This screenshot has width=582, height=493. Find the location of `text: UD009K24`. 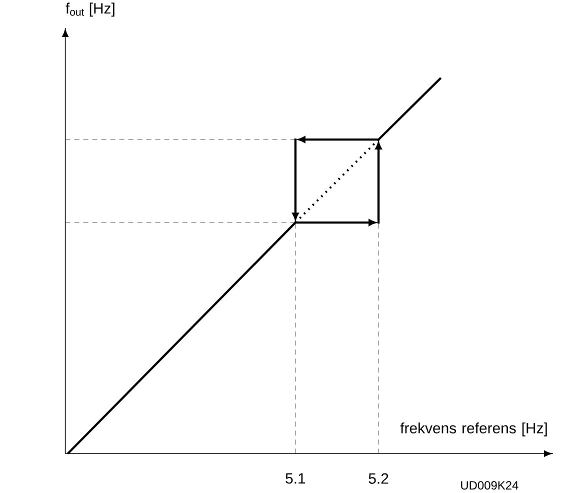

text: UD009K24 is located at coordinates (489, 485).